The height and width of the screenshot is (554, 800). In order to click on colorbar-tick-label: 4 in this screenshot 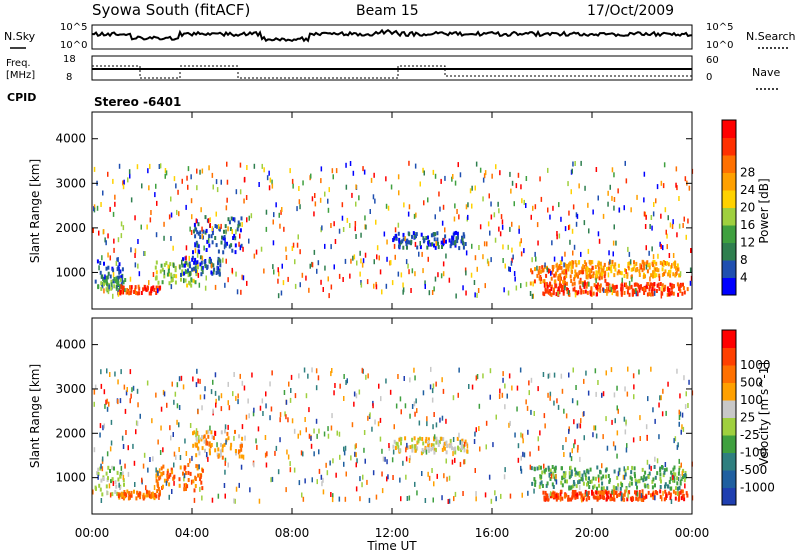, I will do `click(744, 278)`.